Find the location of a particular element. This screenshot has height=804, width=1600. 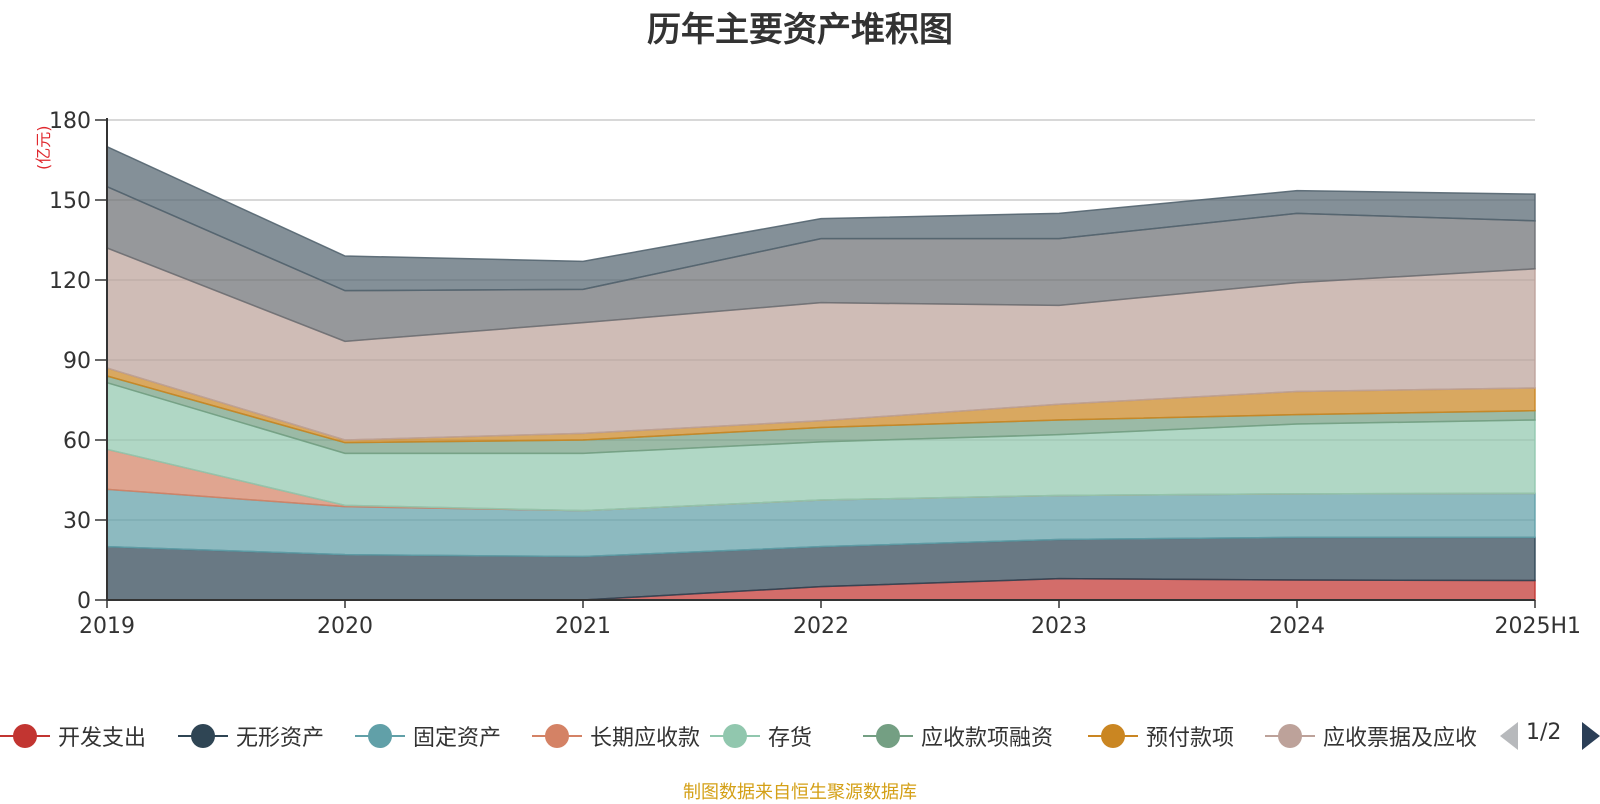

legend-label: 固定资产 is located at coordinates (457, 738).